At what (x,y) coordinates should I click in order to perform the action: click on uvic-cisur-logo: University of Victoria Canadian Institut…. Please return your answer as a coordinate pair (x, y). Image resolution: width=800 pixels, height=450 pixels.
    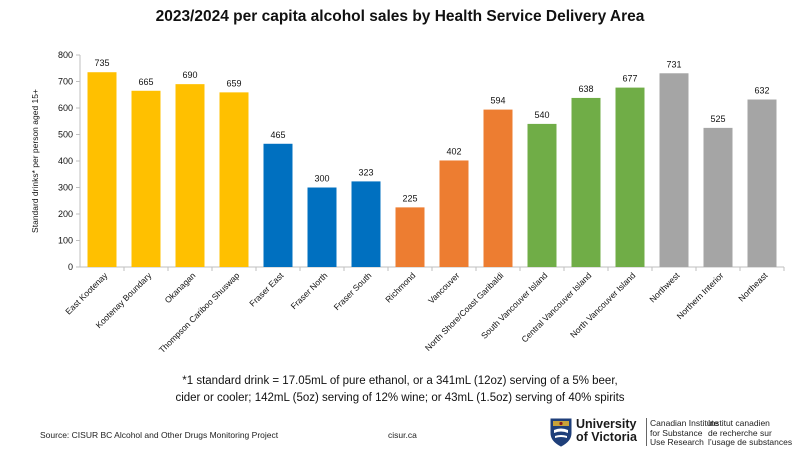
    Looking at the image, I should click on (673, 432).